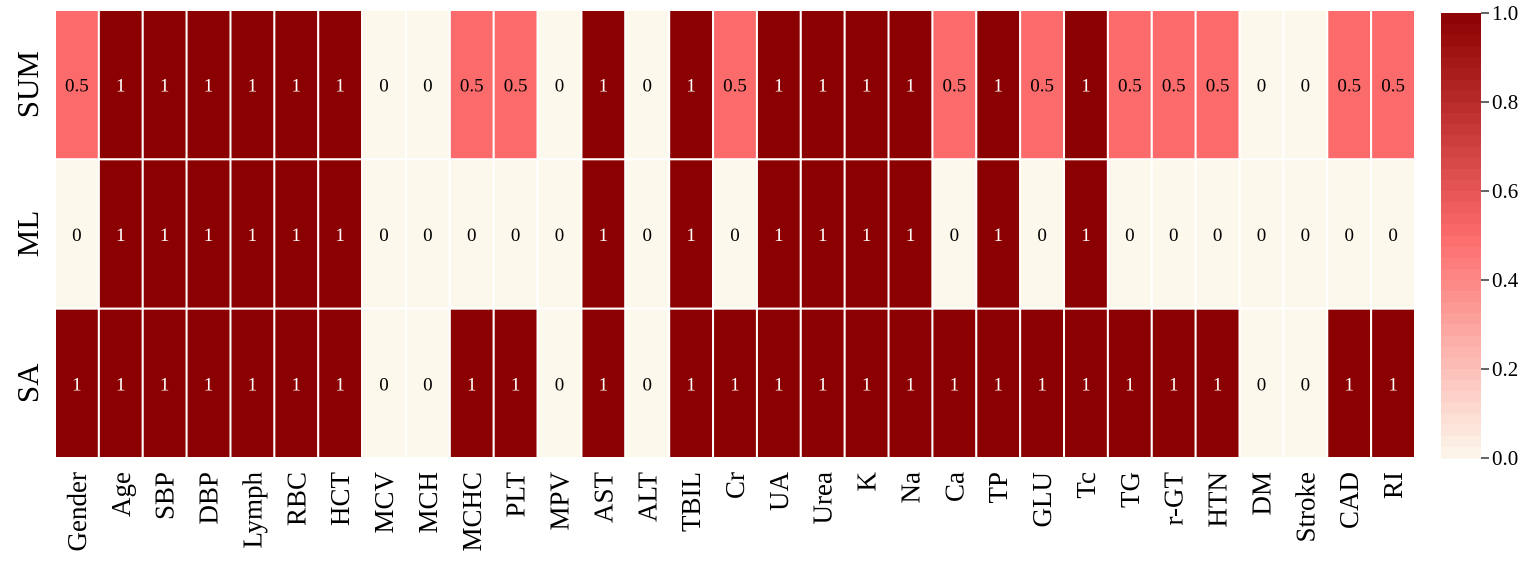  What do you see at coordinates (735, 234) in the screenshot?
I see `heatmap-cell-ml-cr` at bounding box center [735, 234].